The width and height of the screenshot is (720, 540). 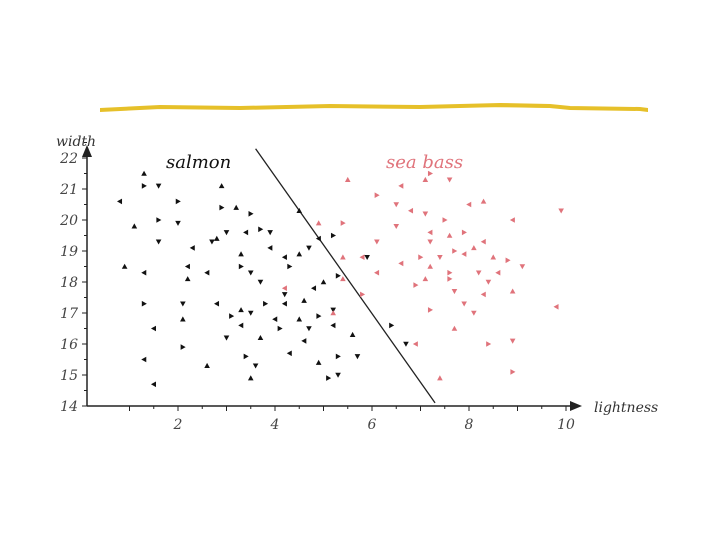 What do you see at coordinates (68, 221) in the screenshot?
I see `y-tick-label: 20` at bounding box center [68, 221].